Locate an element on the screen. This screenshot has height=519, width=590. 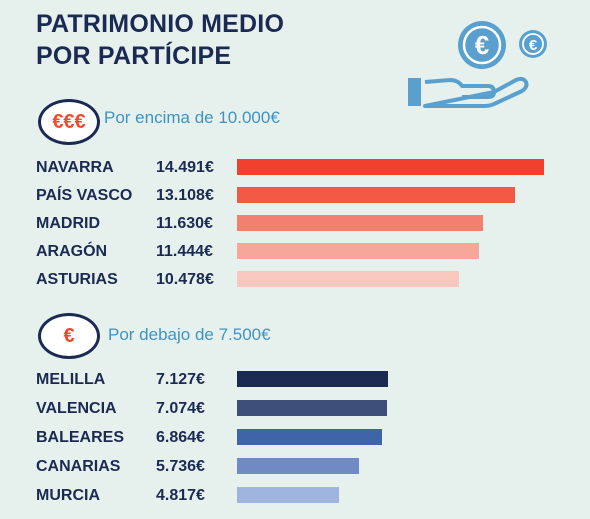
bar-row: BALEARES 6.864€ is located at coordinates (295, 438).